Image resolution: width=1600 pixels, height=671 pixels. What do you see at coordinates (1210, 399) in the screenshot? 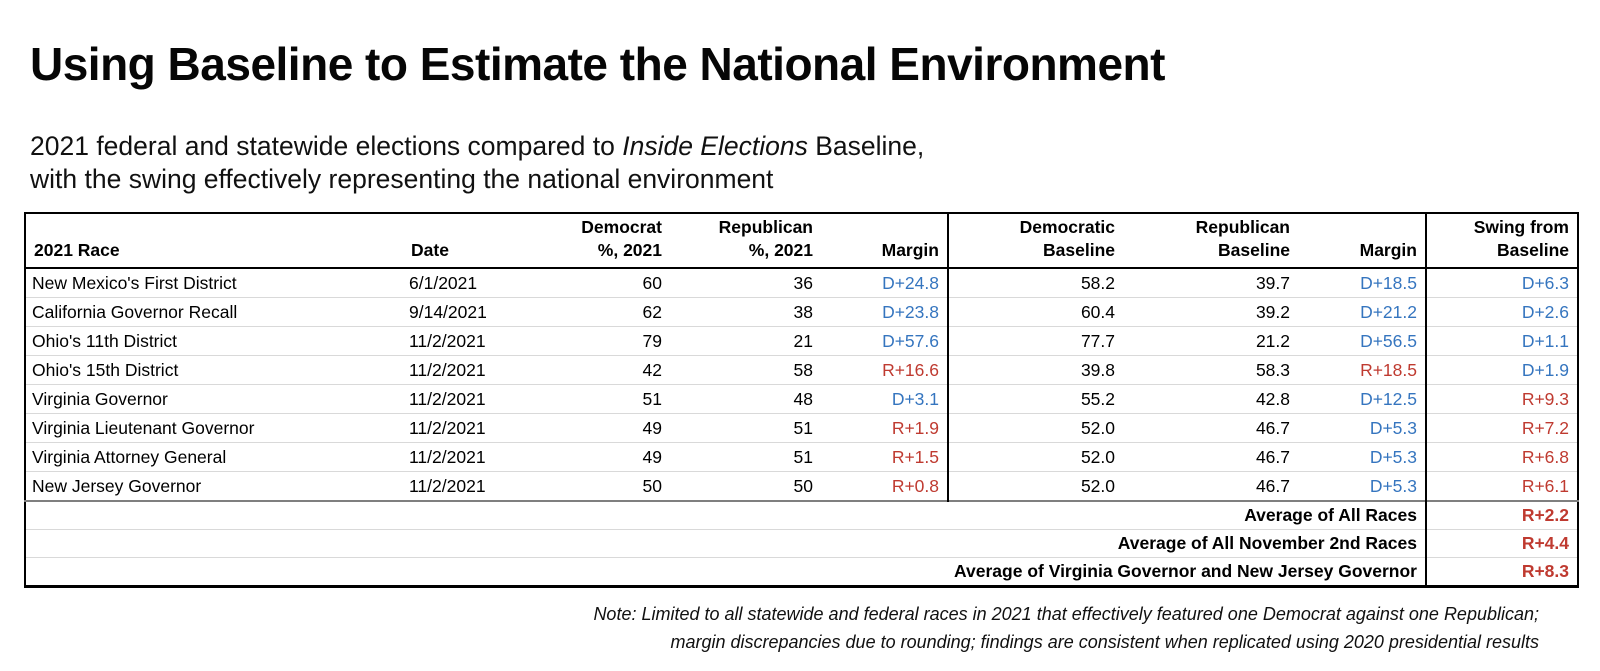
I see `cell-rep-baseline: 42.8` at bounding box center [1210, 399].